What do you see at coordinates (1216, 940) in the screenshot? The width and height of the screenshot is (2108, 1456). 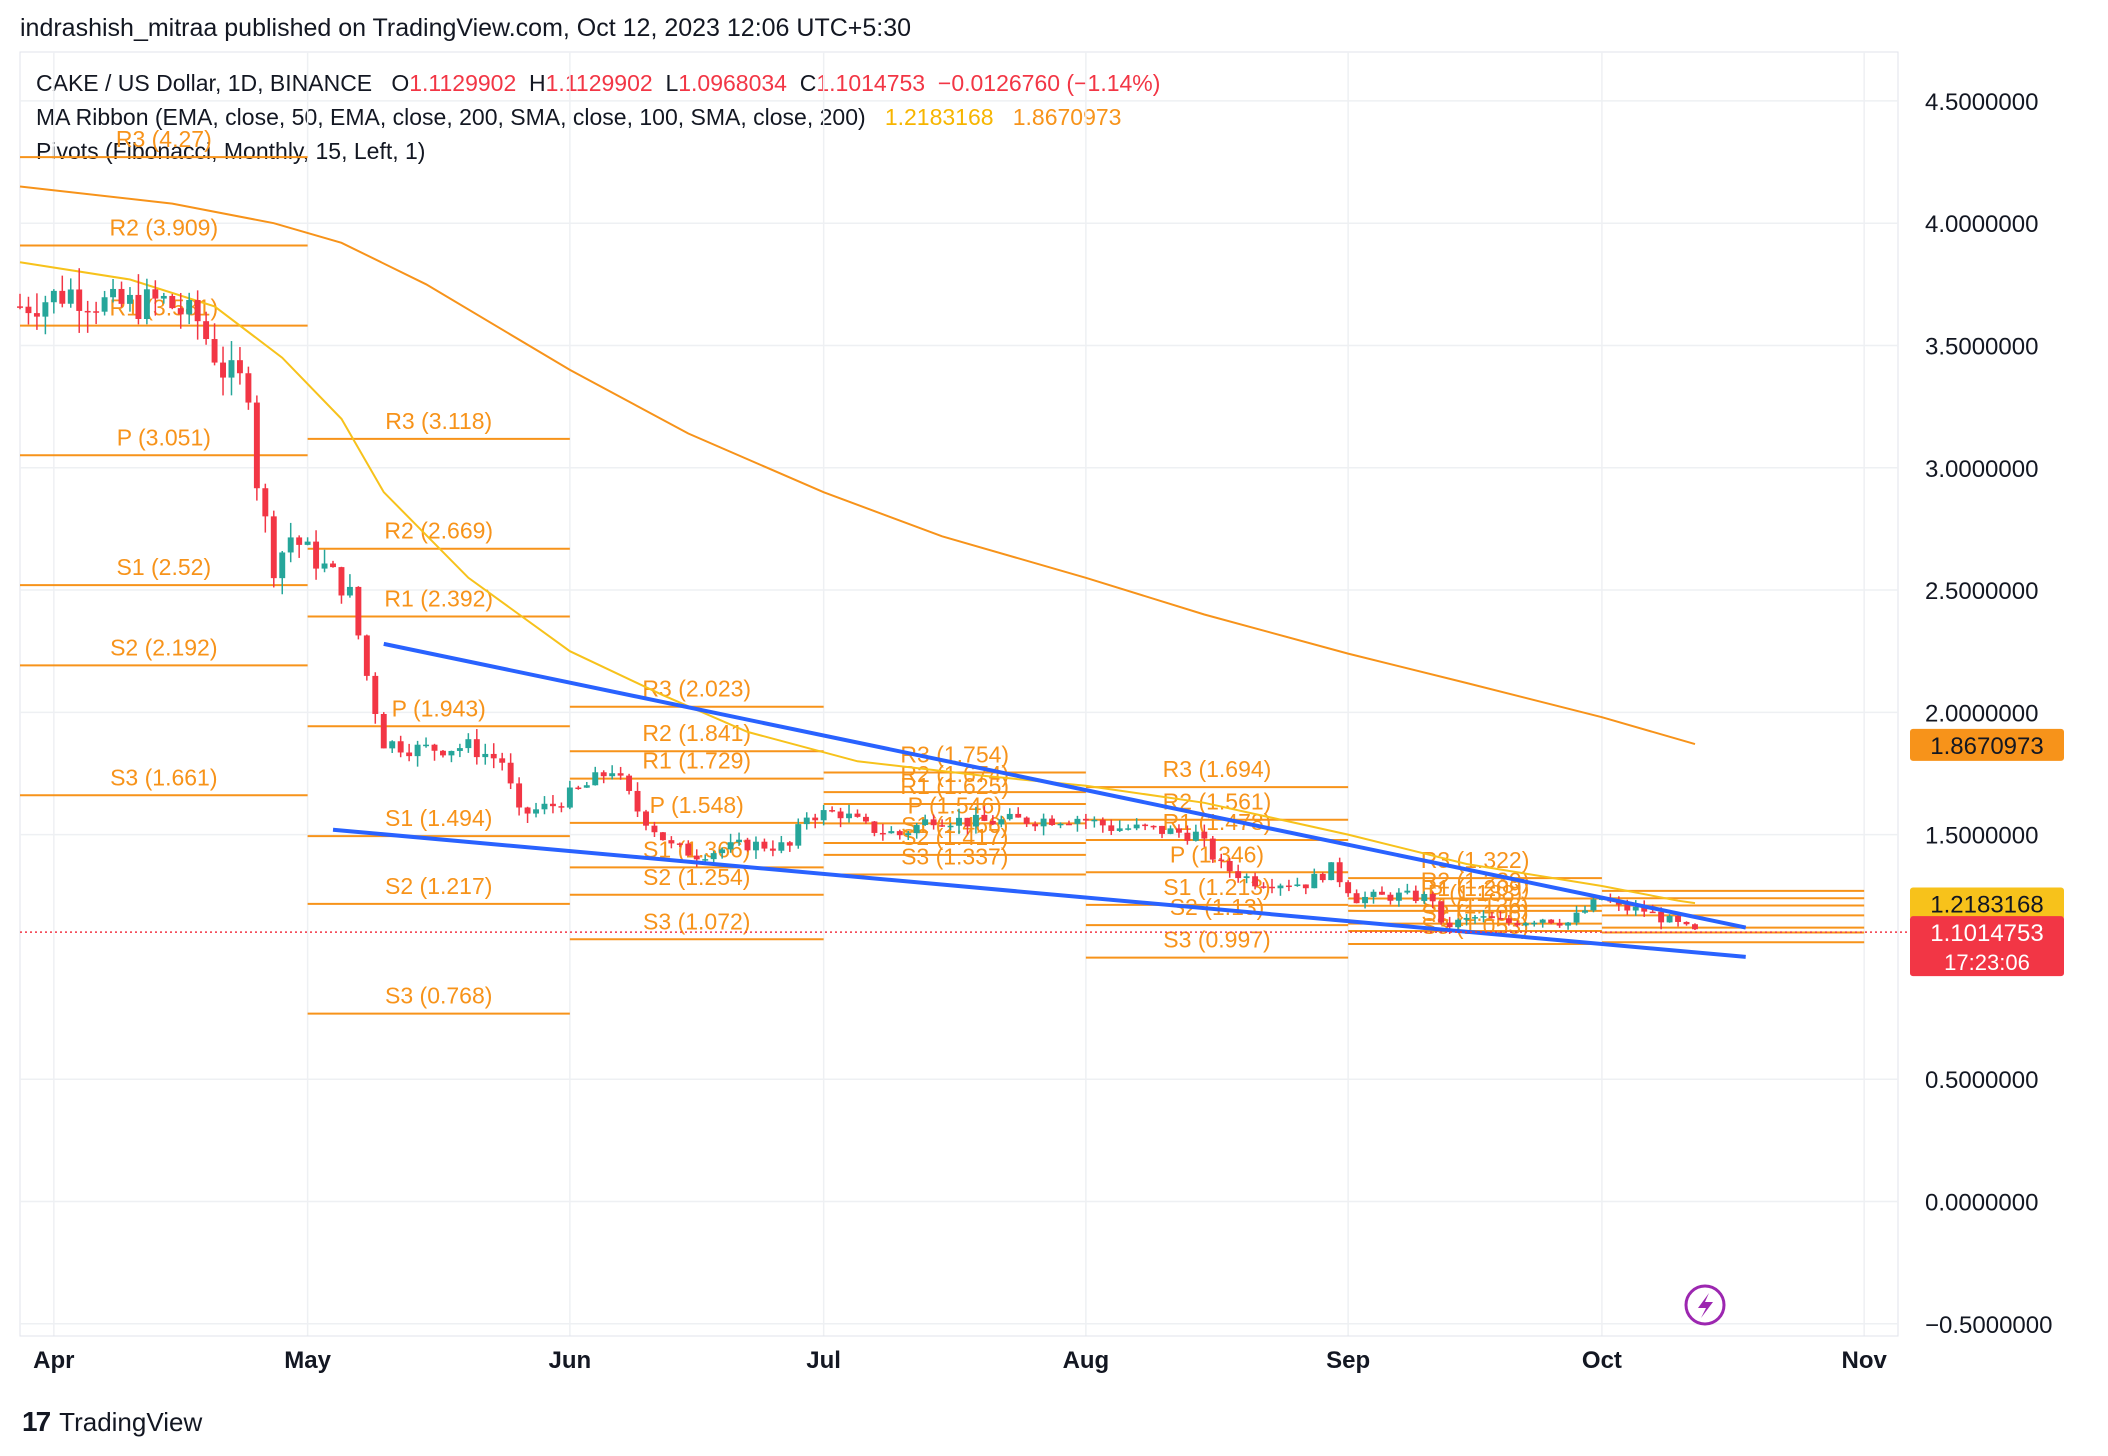 I see `pivot-label: S3 (0.997)` at bounding box center [1216, 940].